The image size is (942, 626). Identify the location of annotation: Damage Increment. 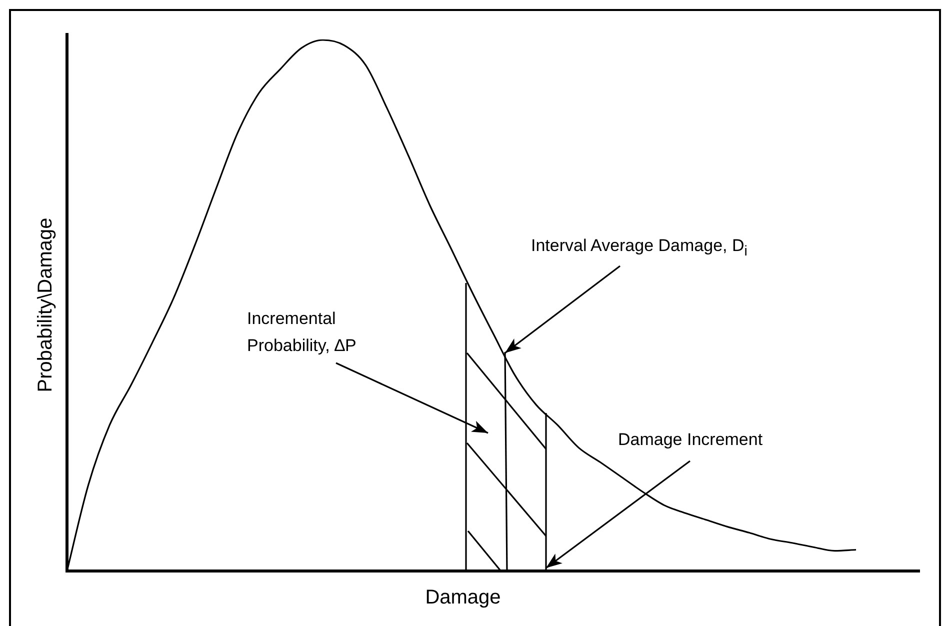
(691, 440).